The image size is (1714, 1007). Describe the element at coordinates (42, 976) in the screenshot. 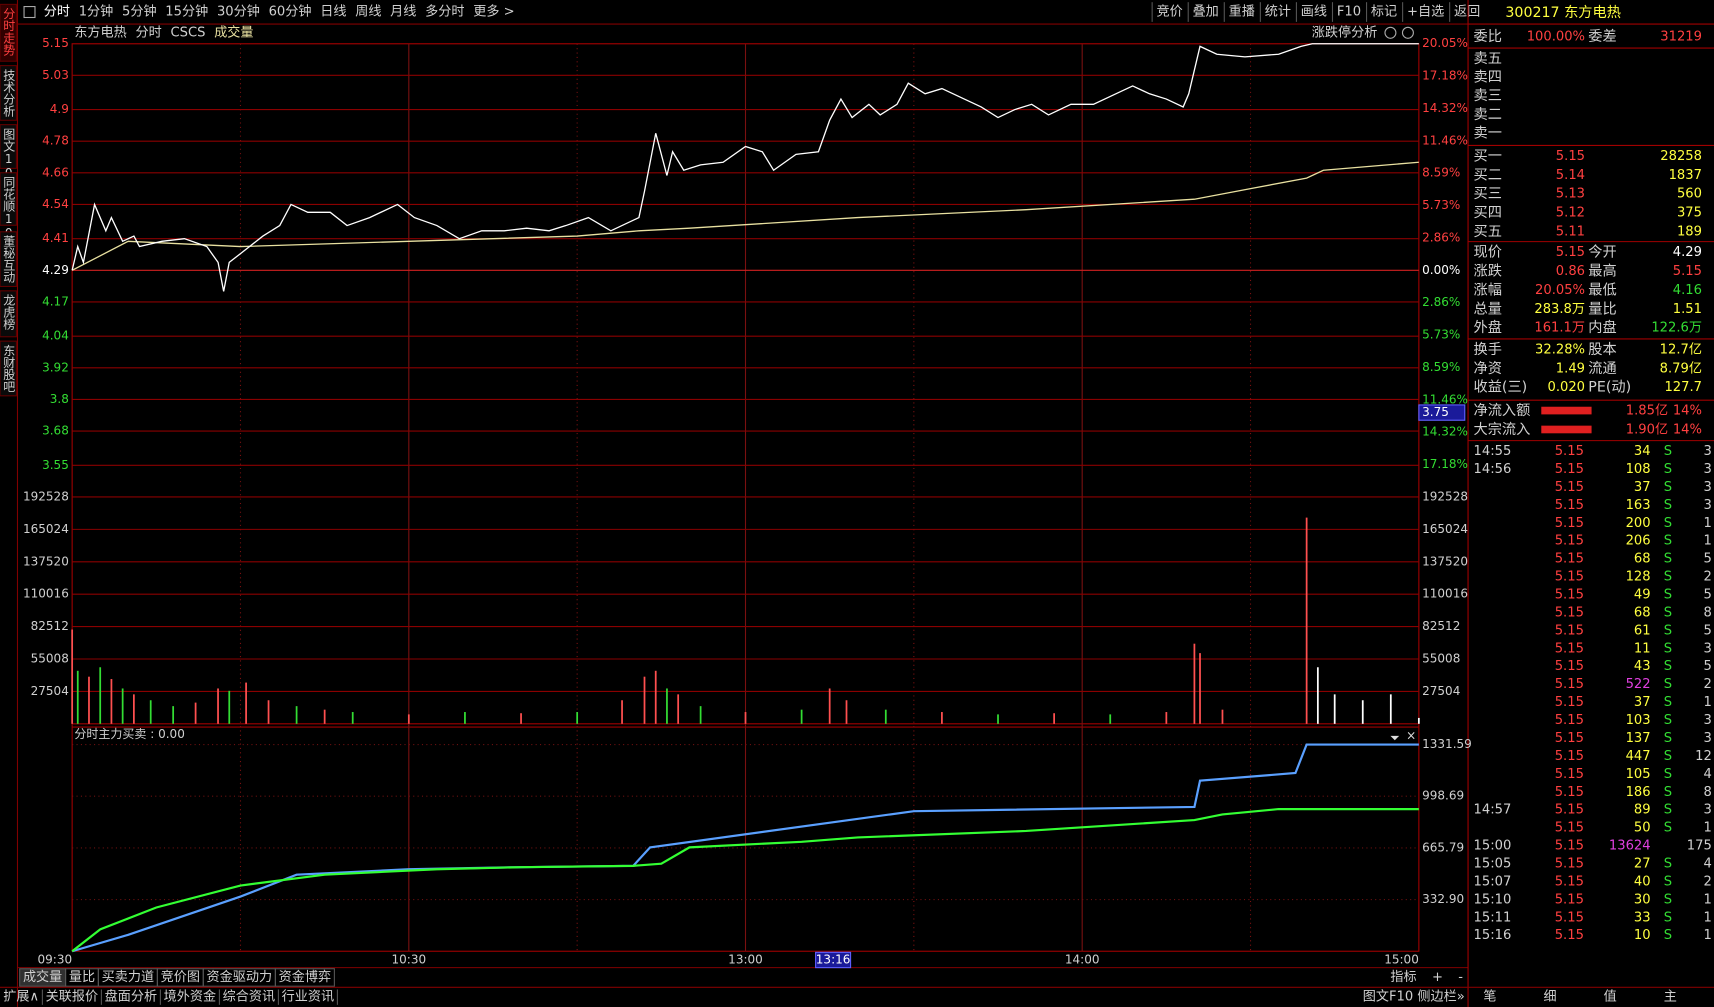

I see `panel-tab: 成交量` at that location.